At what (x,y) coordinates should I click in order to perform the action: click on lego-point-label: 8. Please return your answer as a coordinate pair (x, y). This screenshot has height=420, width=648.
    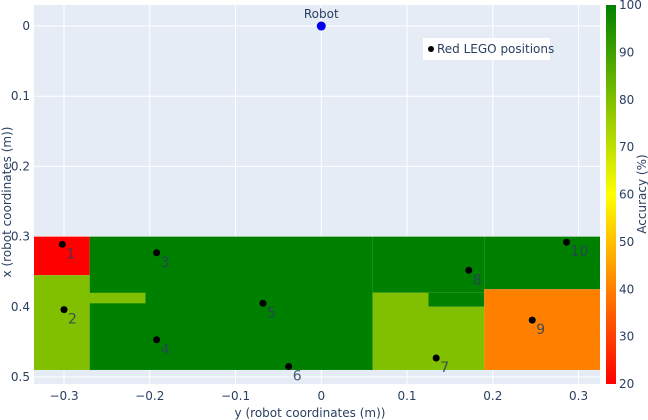
    Looking at the image, I should click on (477, 280).